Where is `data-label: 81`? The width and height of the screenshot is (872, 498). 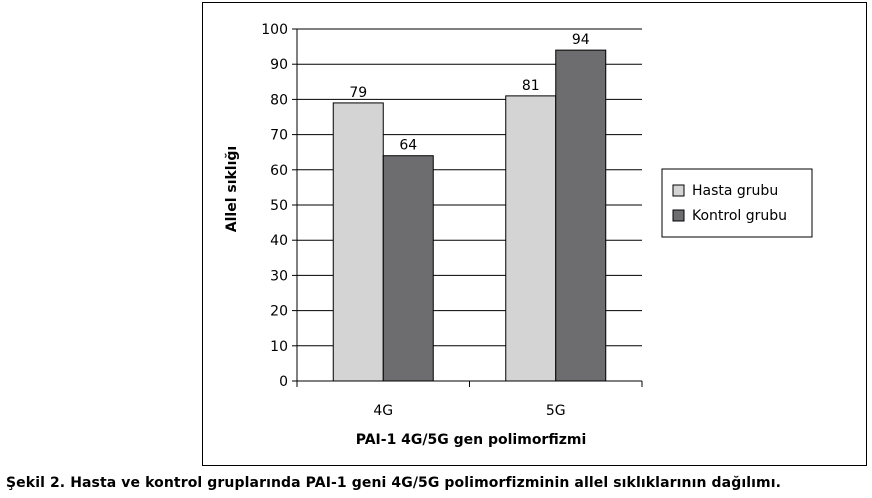 data-label: 81 is located at coordinates (531, 86).